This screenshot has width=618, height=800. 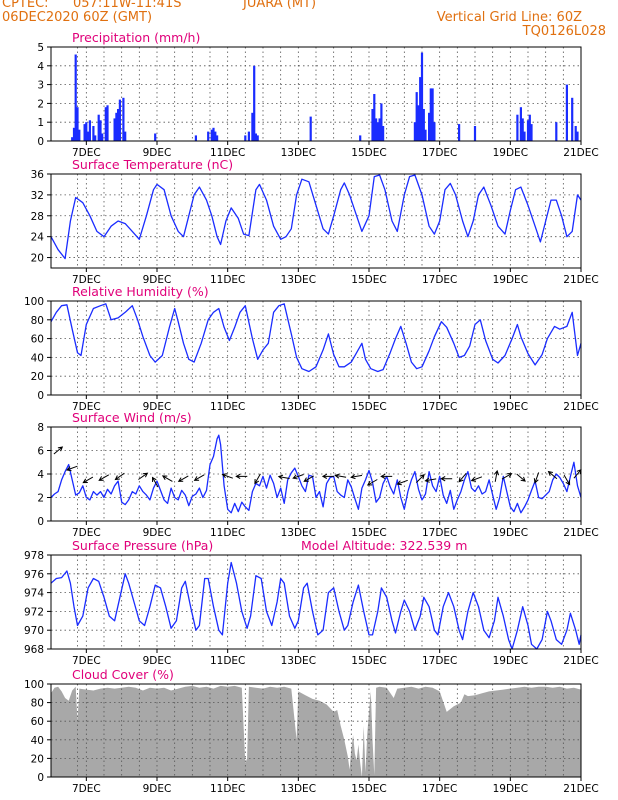 What do you see at coordinates (40, 396) in the screenshot?
I see `y-tick-label: 0` at bounding box center [40, 396].